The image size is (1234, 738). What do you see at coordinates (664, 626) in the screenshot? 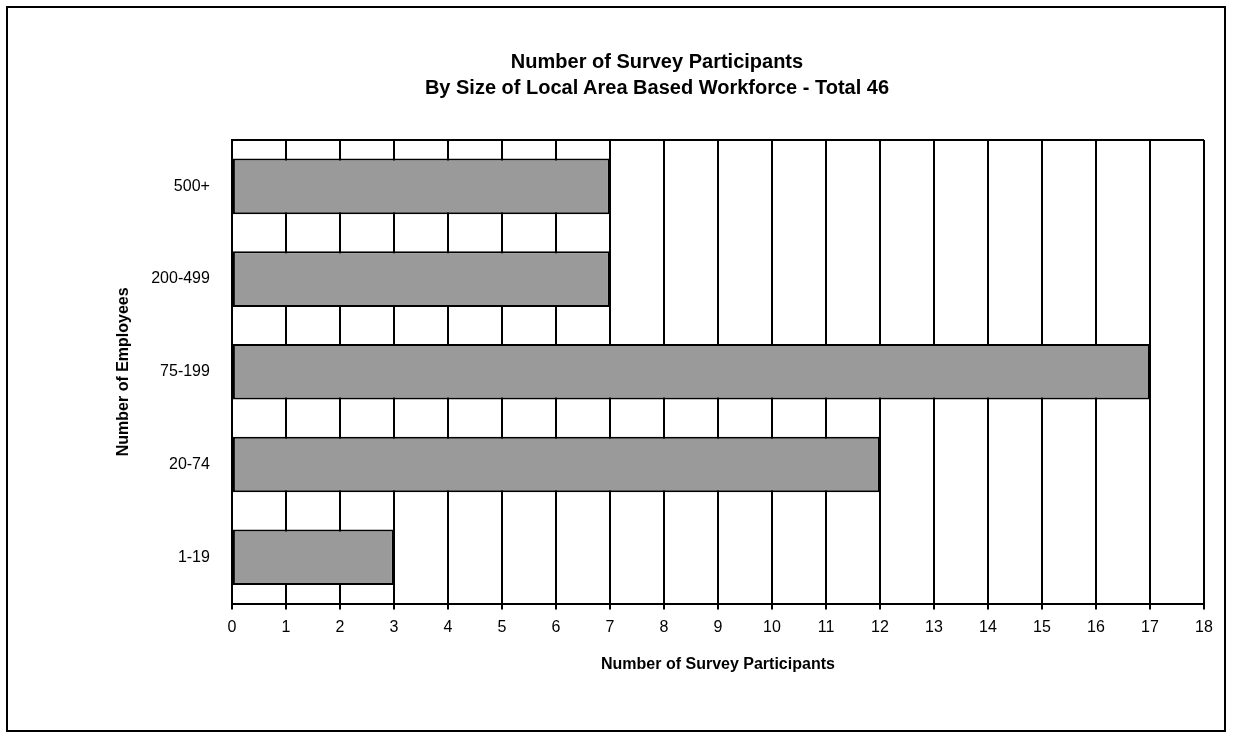
I see `x-tick-label: 8` at bounding box center [664, 626].